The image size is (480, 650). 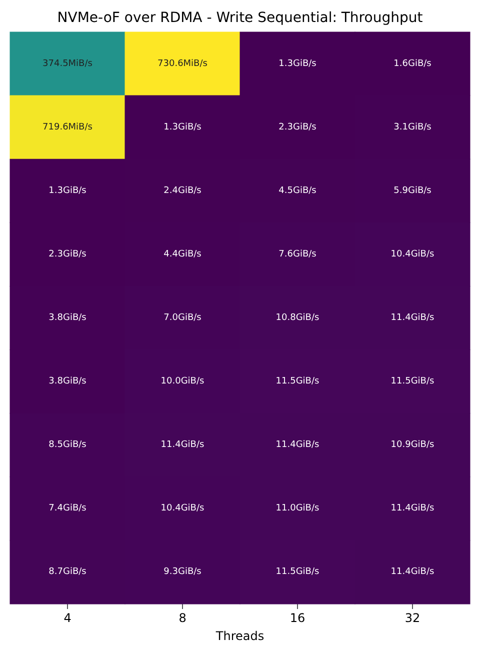 What do you see at coordinates (298, 509) in the screenshot?
I see `data-label: 11.0GiB/s` at bounding box center [298, 509].